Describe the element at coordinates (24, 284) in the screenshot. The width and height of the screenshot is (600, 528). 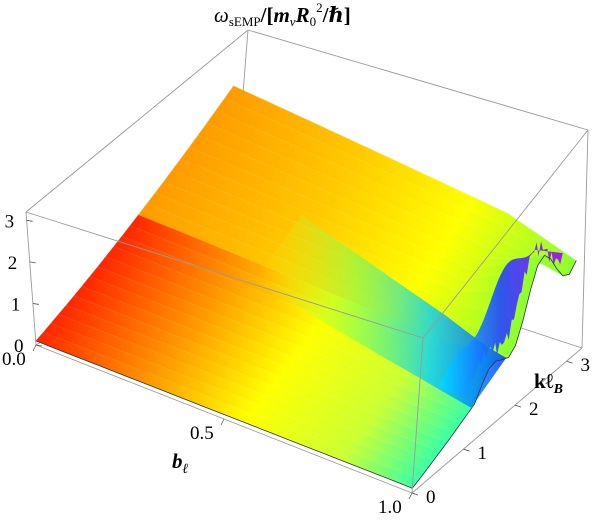
I see `z-axis-ticks: 0 1 2 3` at that location.